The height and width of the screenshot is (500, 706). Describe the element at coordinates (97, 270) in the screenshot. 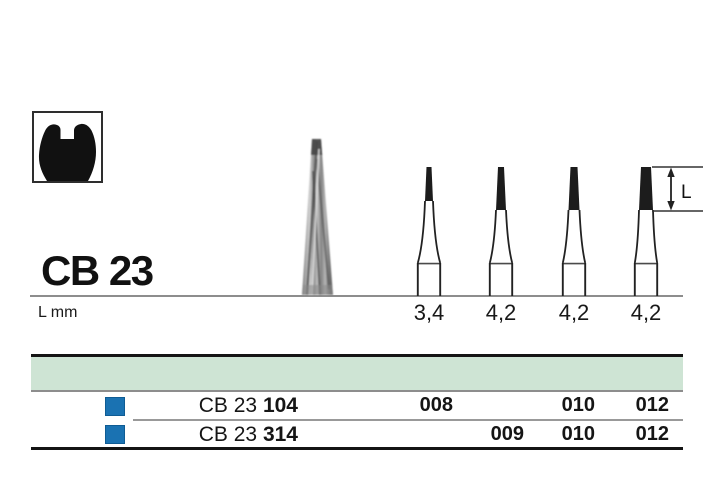

I see `product-title: CB 23` at that location.